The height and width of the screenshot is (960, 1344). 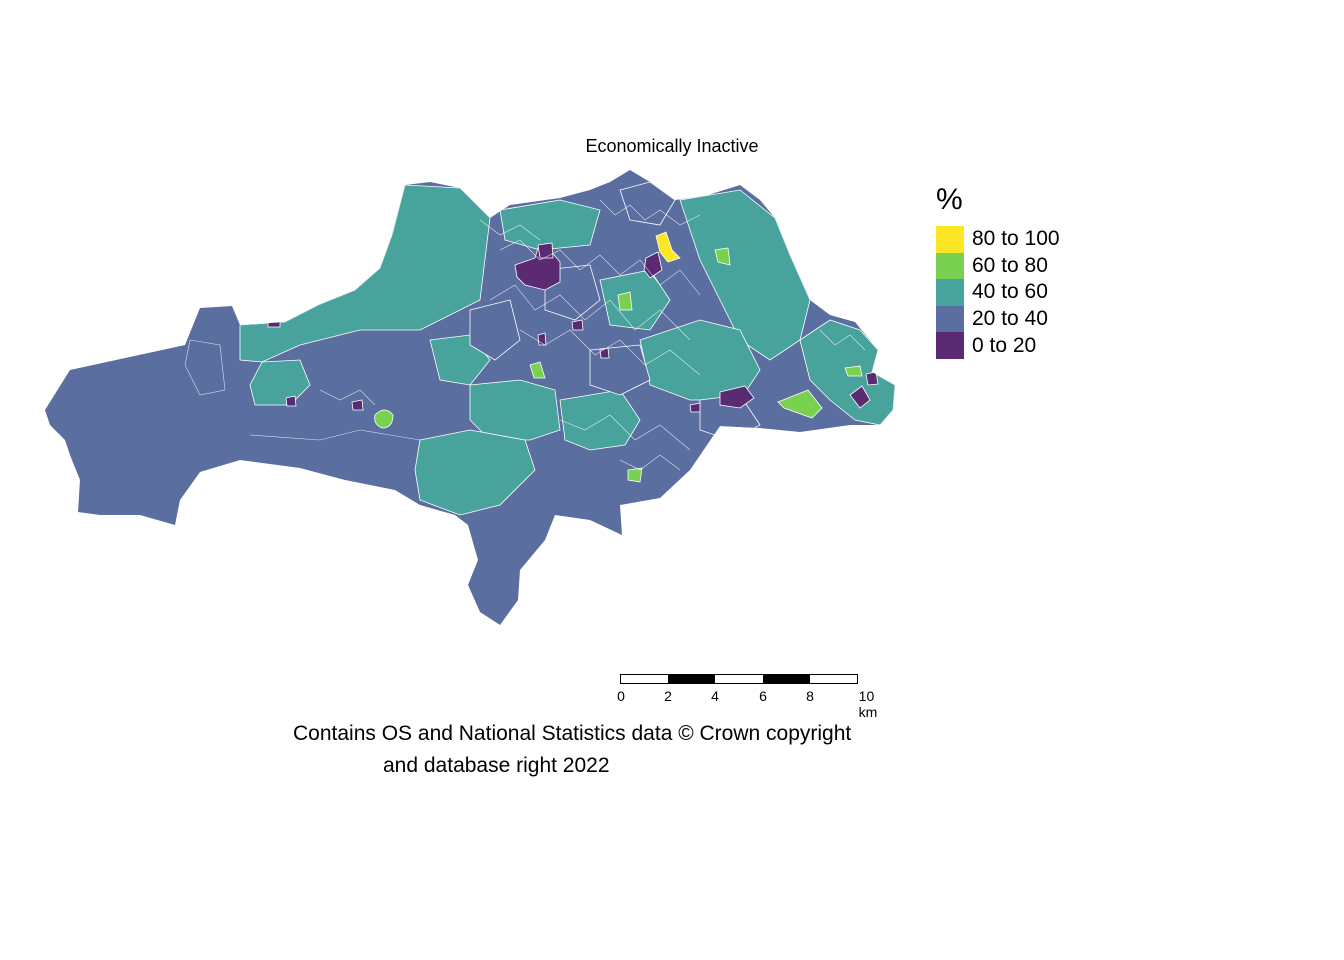 What do you see at coordinates (621, 696) in the screenshot?
I see `scale-tick-label: 0` at bounding box center [621, 696].